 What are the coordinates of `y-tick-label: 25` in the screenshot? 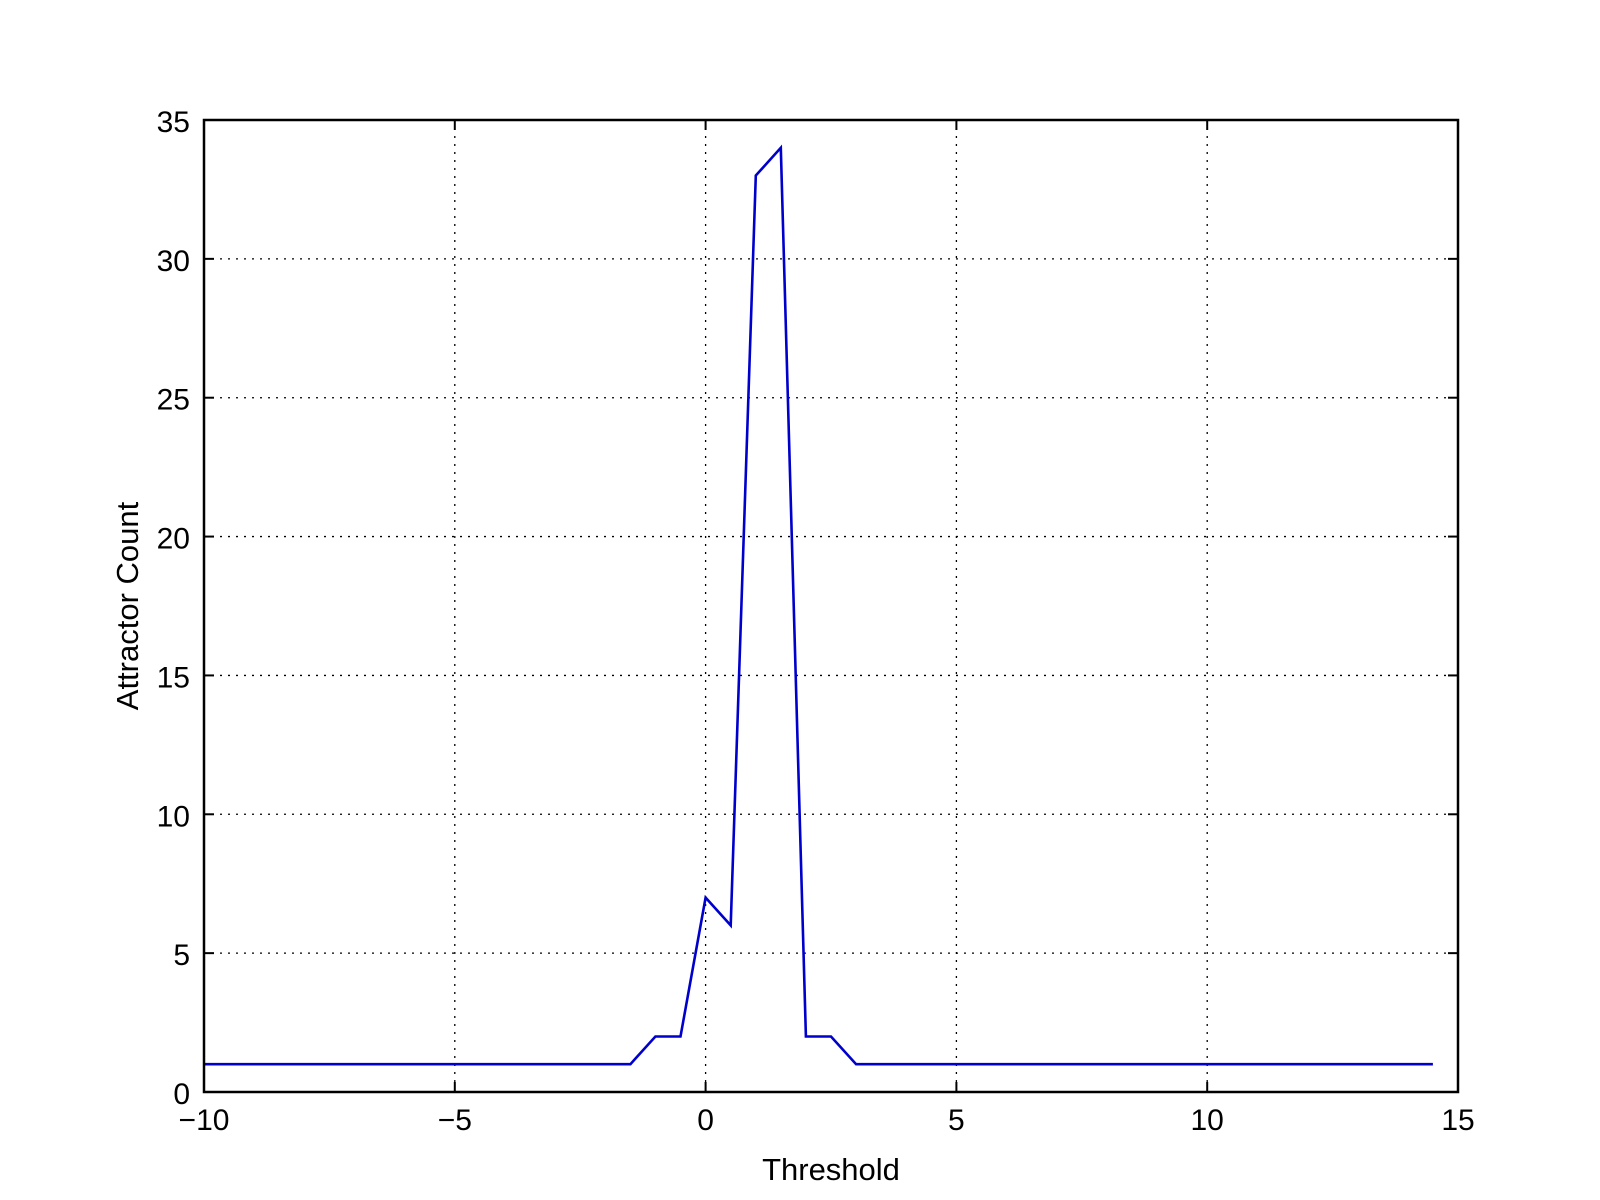 It's located at (173, 400).